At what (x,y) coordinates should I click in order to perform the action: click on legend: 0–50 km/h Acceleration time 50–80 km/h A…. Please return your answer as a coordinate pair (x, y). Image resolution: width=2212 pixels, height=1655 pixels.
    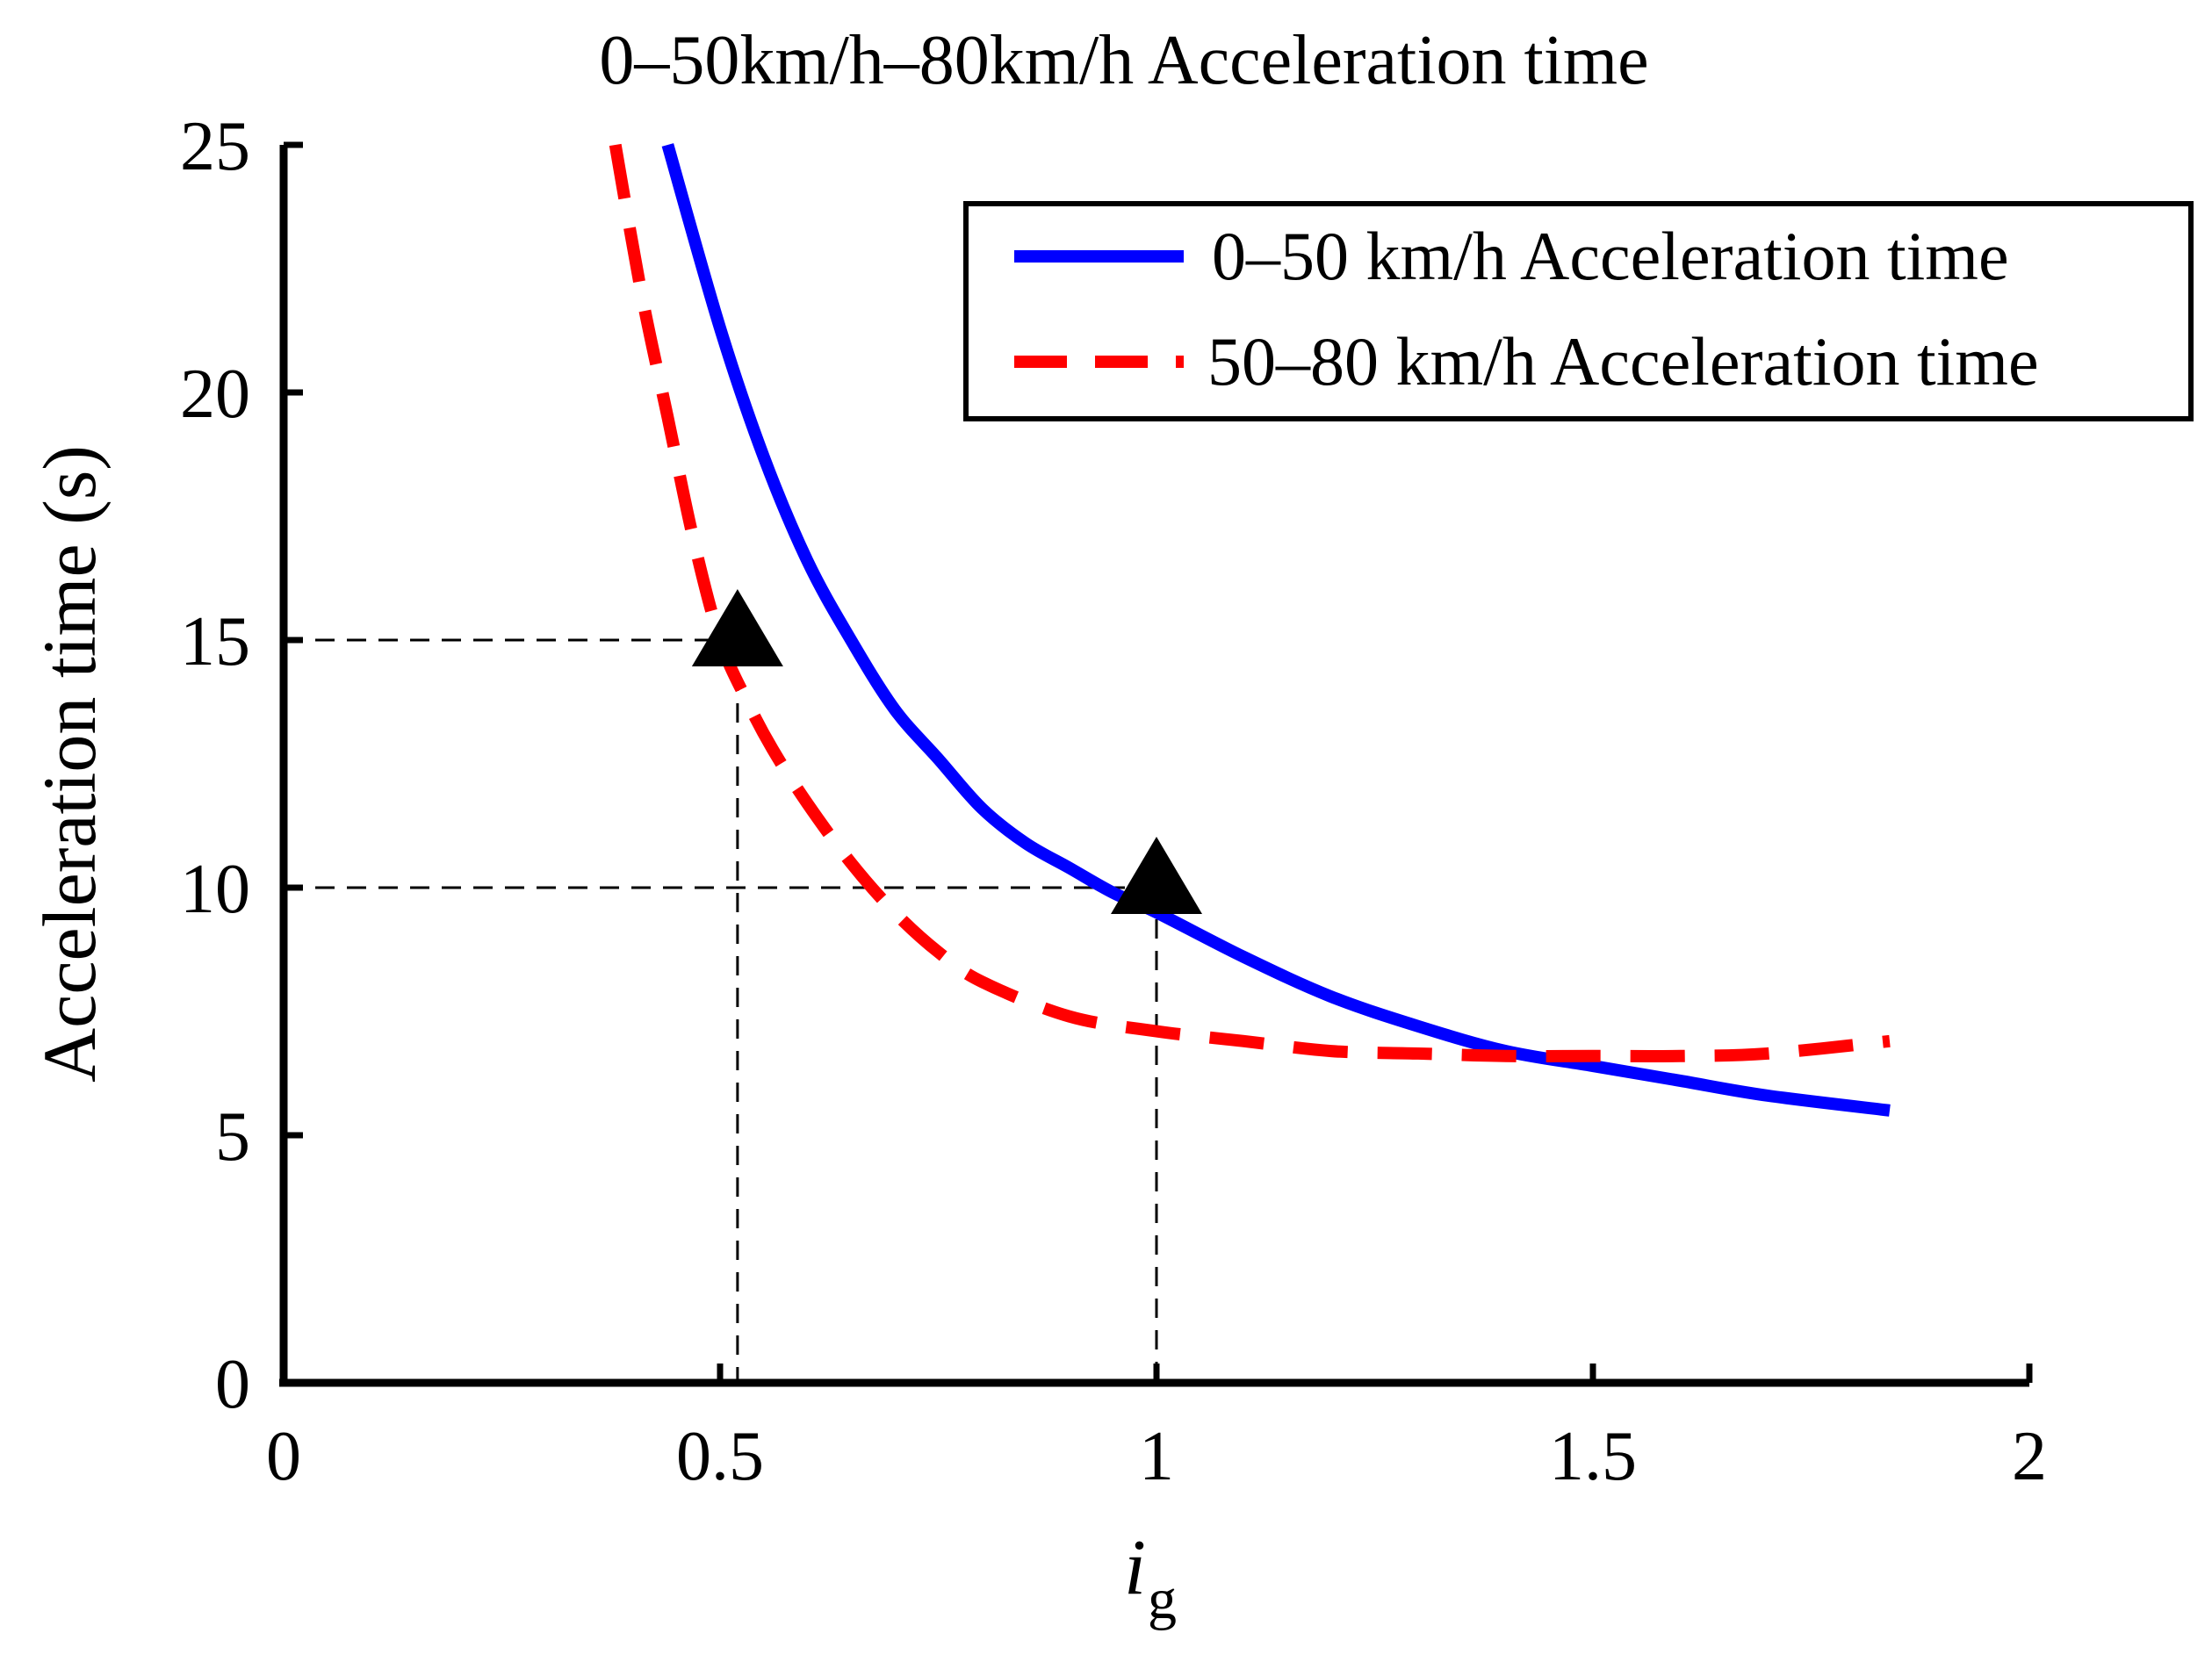
    Looking at the image, I should click on (1579, 311).